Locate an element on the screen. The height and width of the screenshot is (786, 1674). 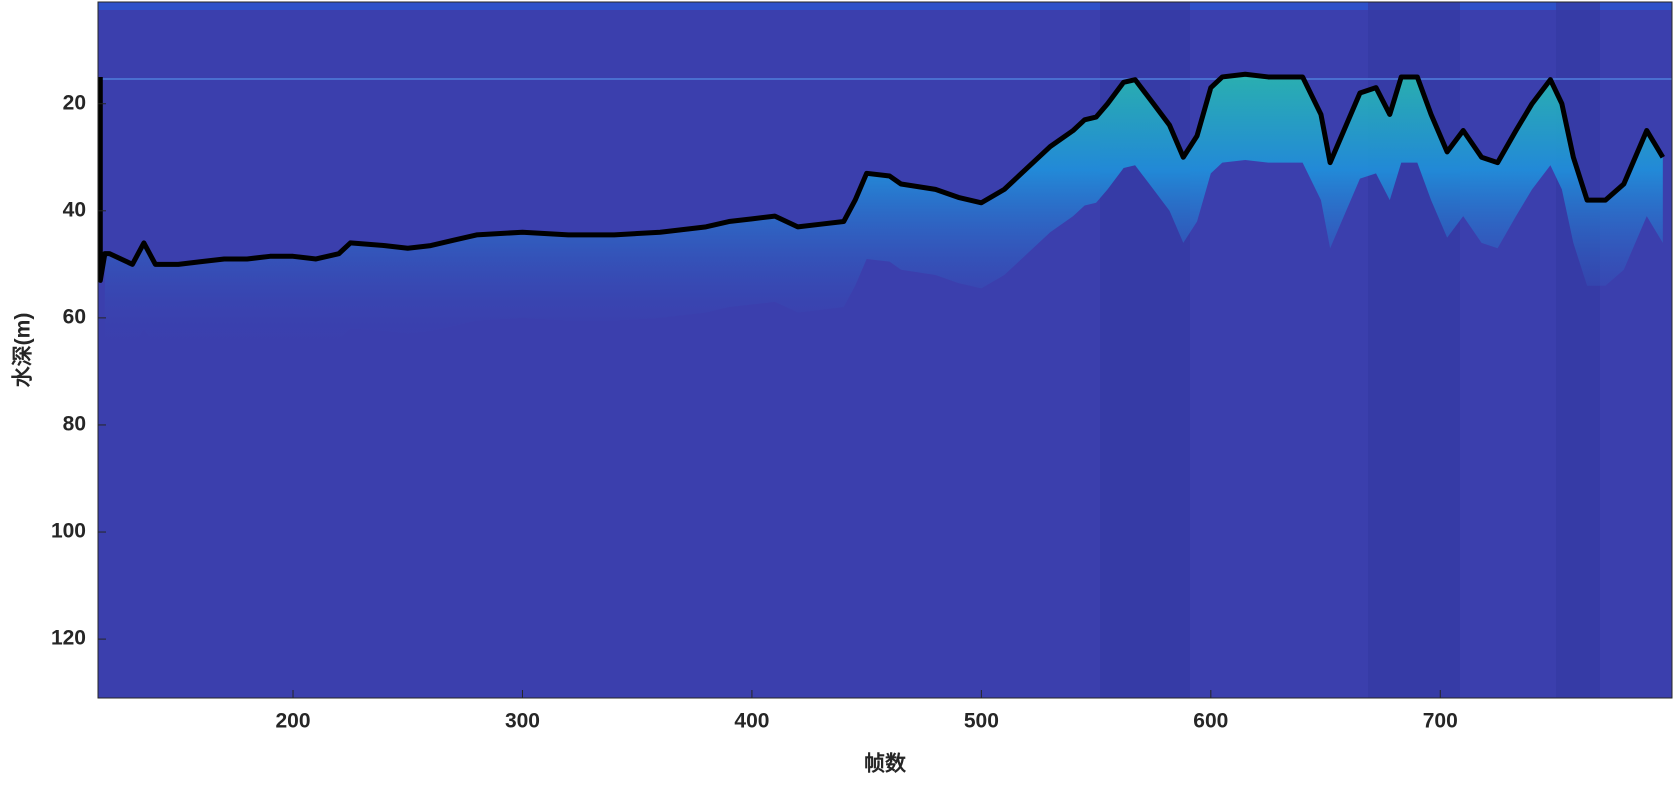
surface-strip is located at coordinates (885, 6).